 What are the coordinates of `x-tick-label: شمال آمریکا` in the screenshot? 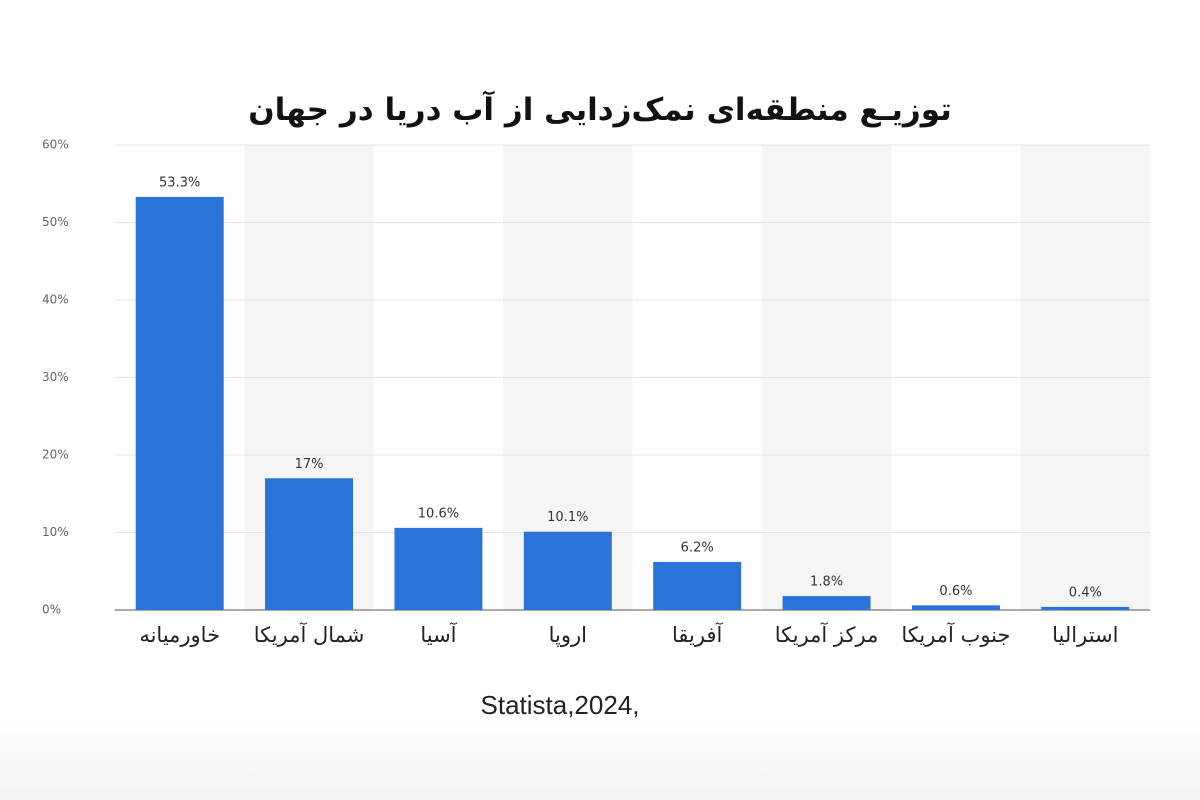 It's located at (309, 635).